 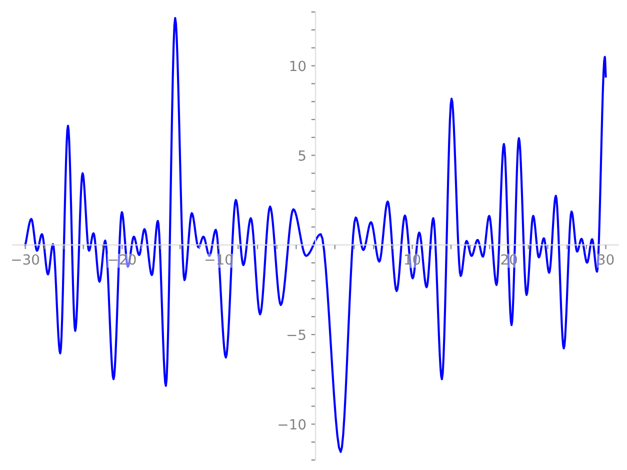 What do you see at coordinates (26, 259) in the screenshot?
I see `x-tick-label: −30` at bounding box center [26, 259].